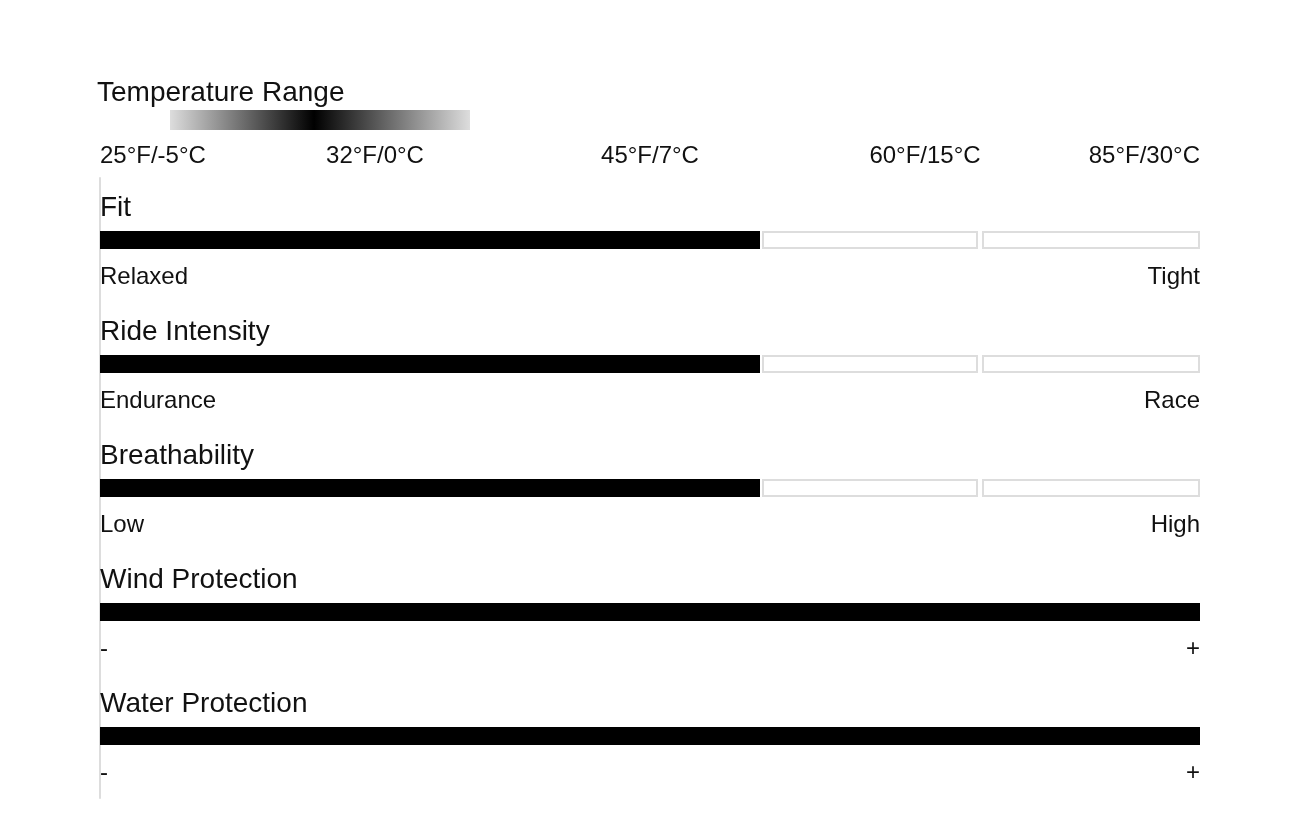  I want to click on y-tick-label: Breathability, so click(177, 454).